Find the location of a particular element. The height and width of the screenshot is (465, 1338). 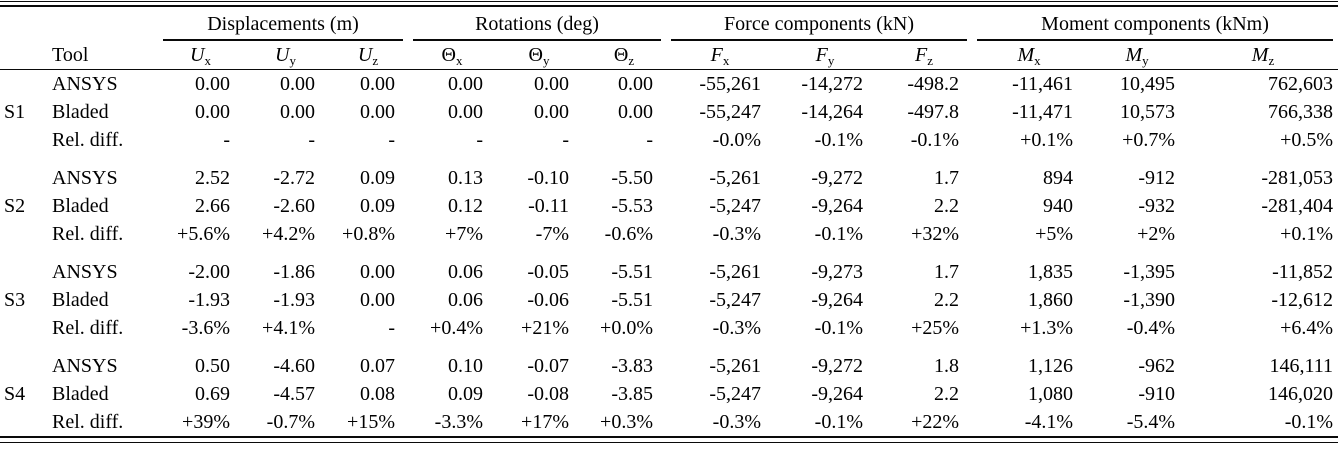

value-cell: -3.3% is located at coordinates (458, 422).